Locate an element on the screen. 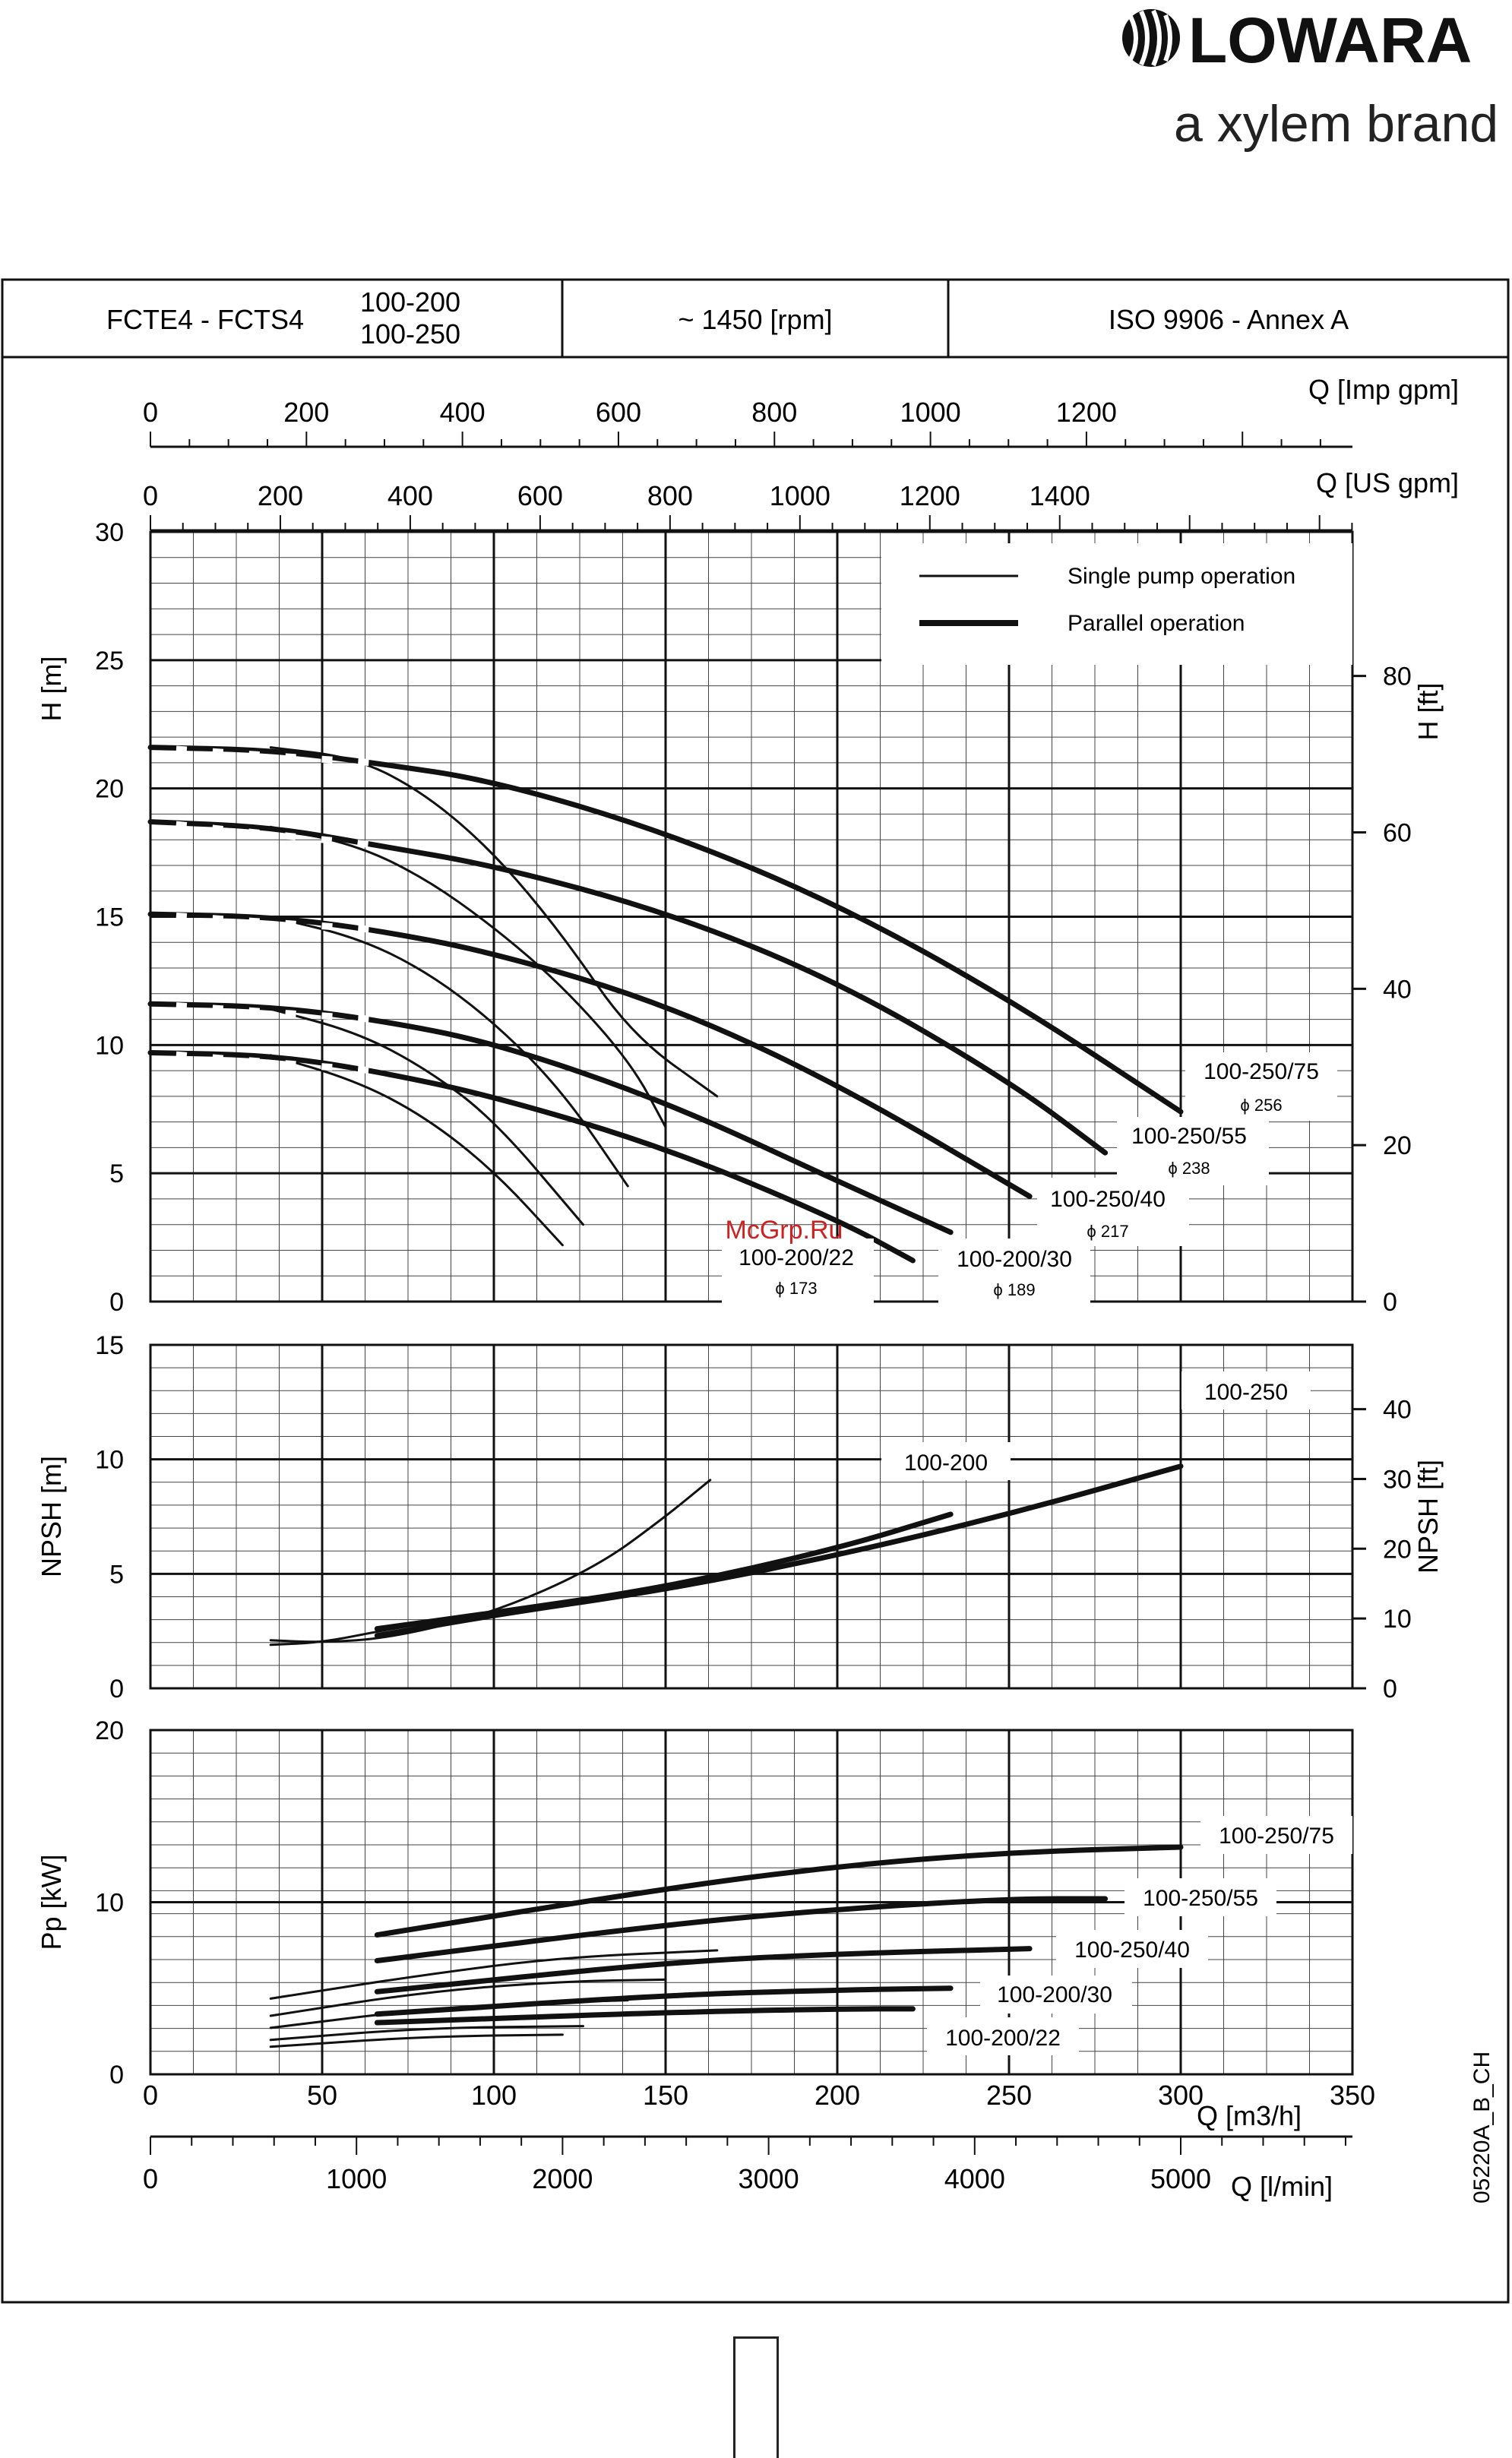  x-tick-label: 200 is located at coordinates (837, 2095).